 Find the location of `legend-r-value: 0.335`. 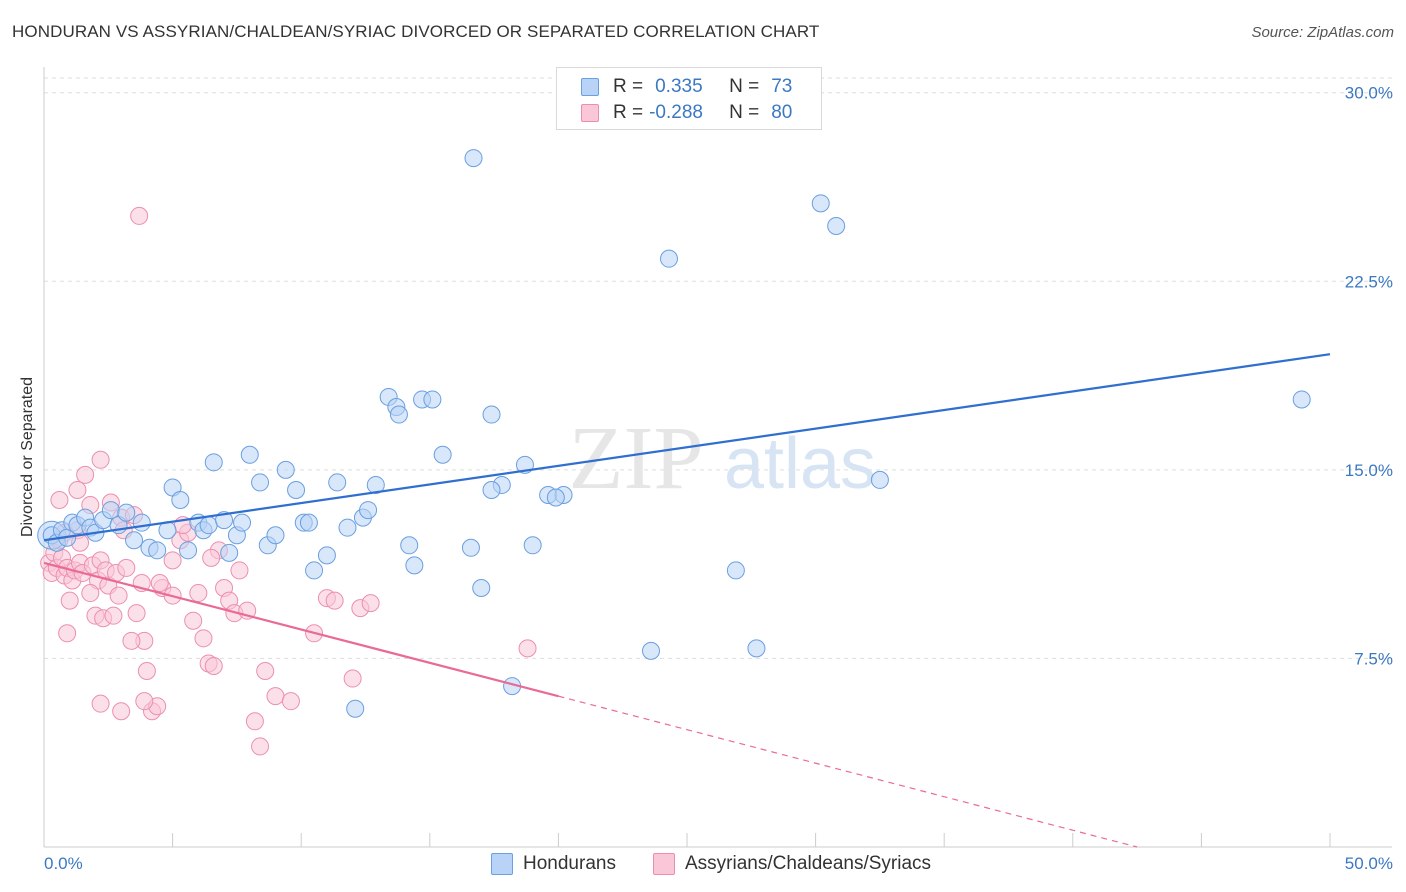

legend-r-value: 0.335 is located at coordinates (679, 86).